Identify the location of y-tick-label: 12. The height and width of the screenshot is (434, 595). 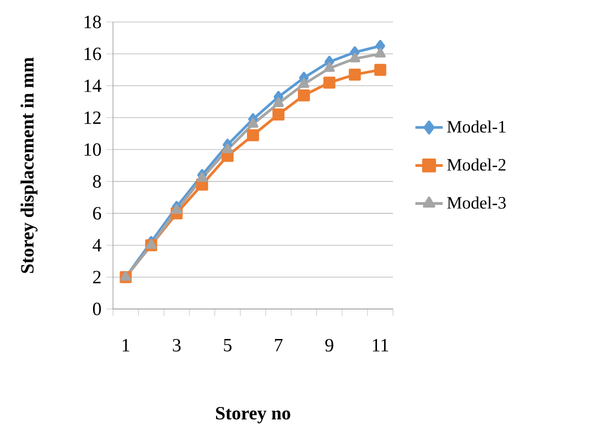
(92, 117).